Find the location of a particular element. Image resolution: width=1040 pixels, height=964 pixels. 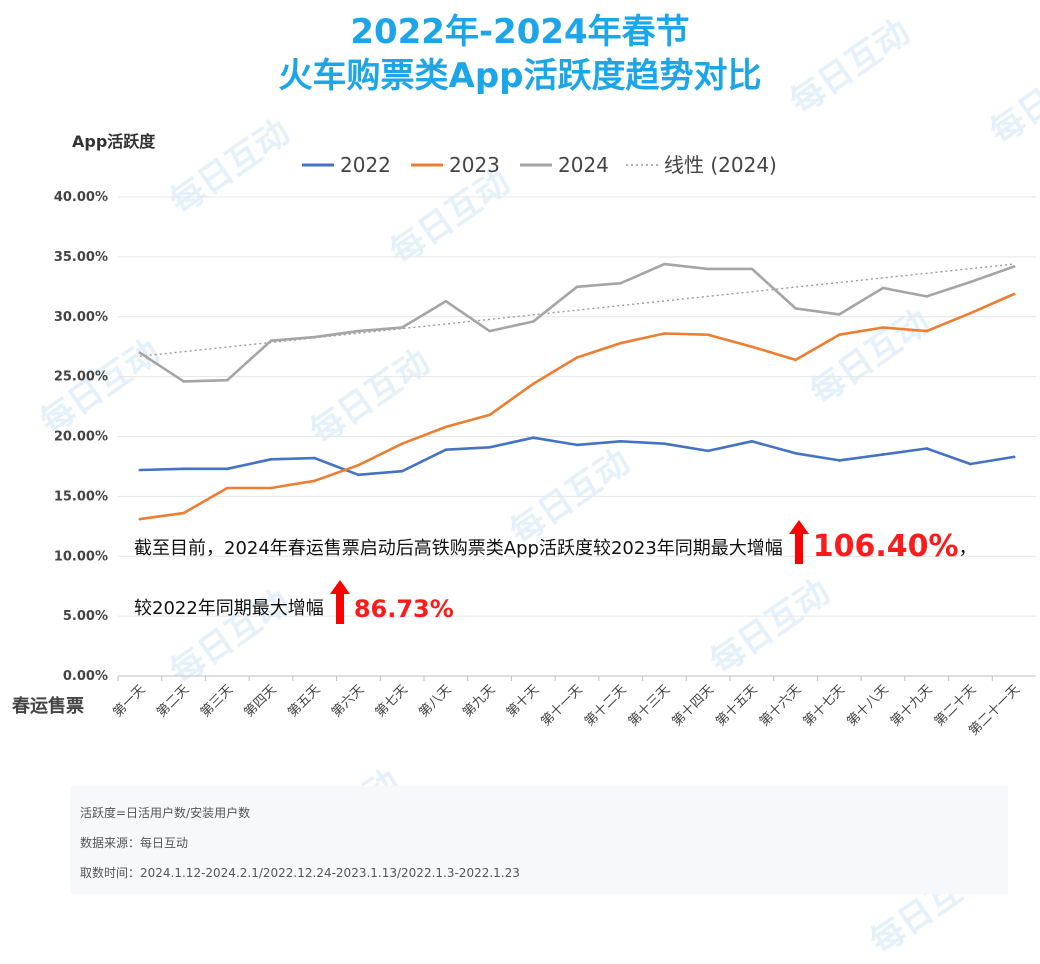

y-tick-label: 25.00% is located at coordinates (81, 377).